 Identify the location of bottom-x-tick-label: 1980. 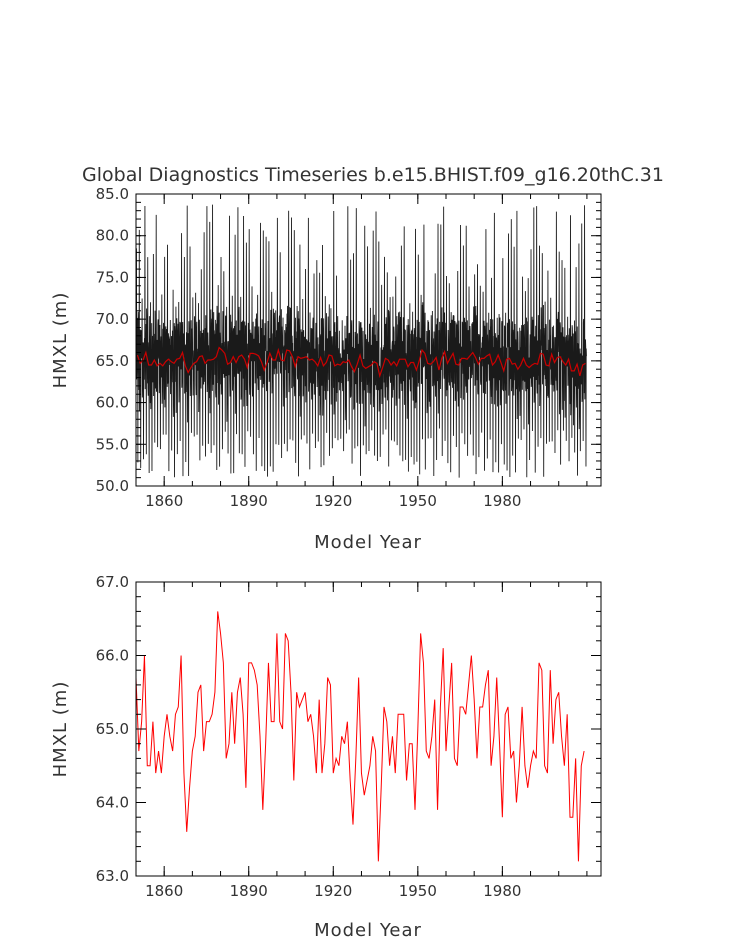
(502, 891).